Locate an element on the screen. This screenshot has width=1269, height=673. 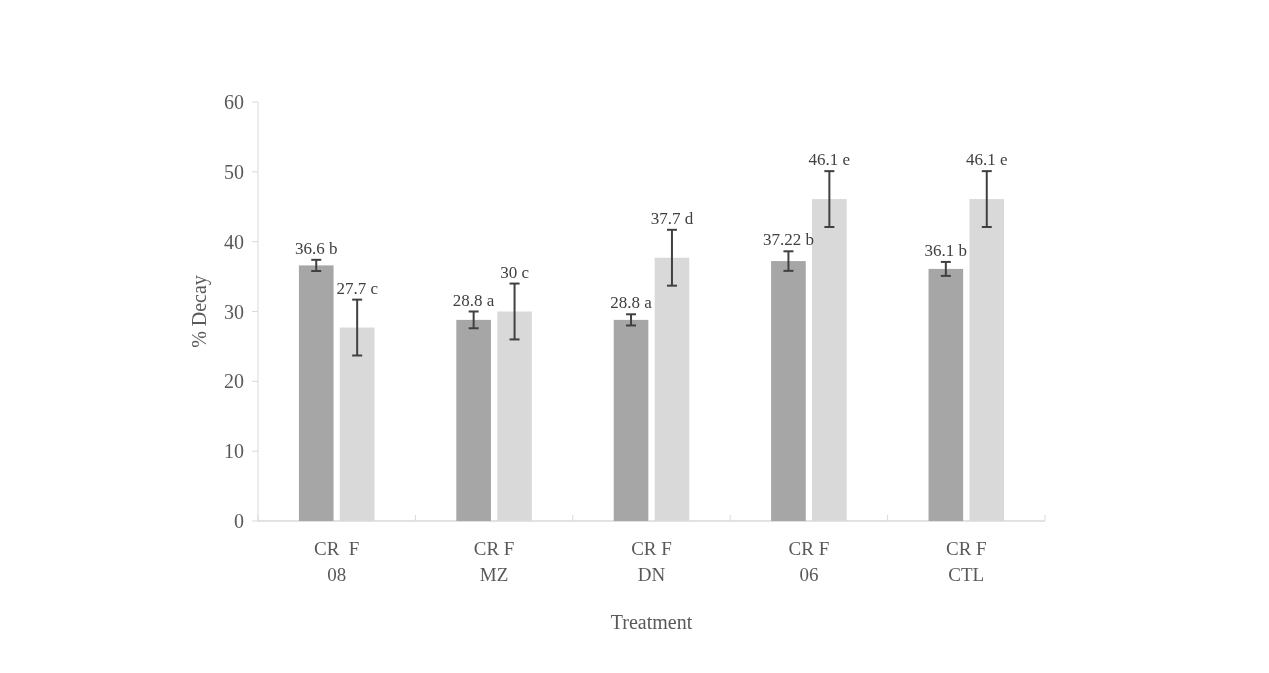
y-tick-label: 60 is located at coordinates (234, 102).